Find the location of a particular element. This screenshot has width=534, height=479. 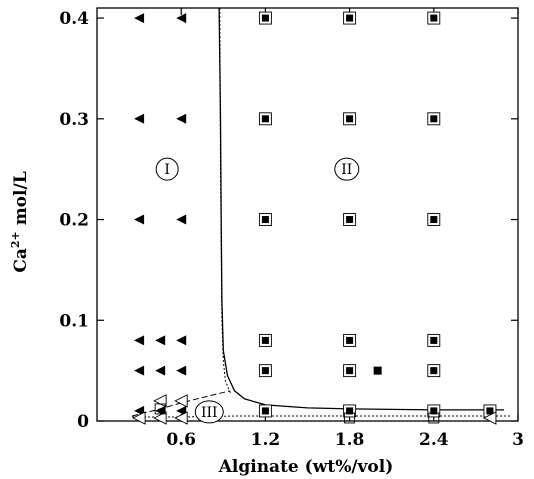

region-label-ii: II is located at coordinates (347, 169).